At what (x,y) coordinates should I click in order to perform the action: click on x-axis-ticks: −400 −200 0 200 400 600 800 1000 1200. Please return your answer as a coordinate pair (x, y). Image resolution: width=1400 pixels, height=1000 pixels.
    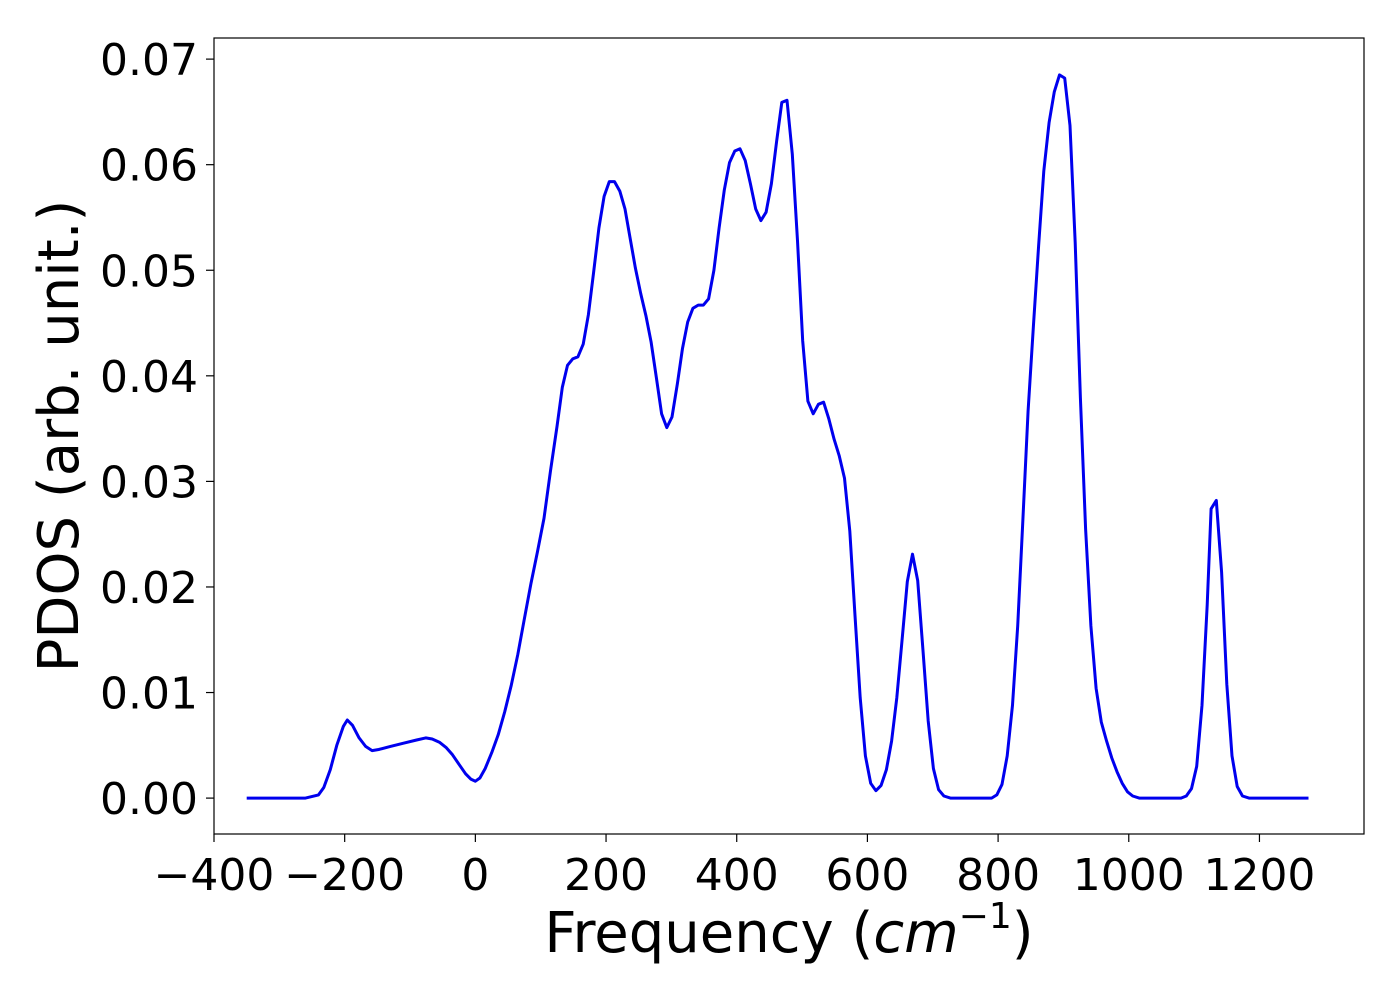
    Looking at the image, I should click on (734, 867).